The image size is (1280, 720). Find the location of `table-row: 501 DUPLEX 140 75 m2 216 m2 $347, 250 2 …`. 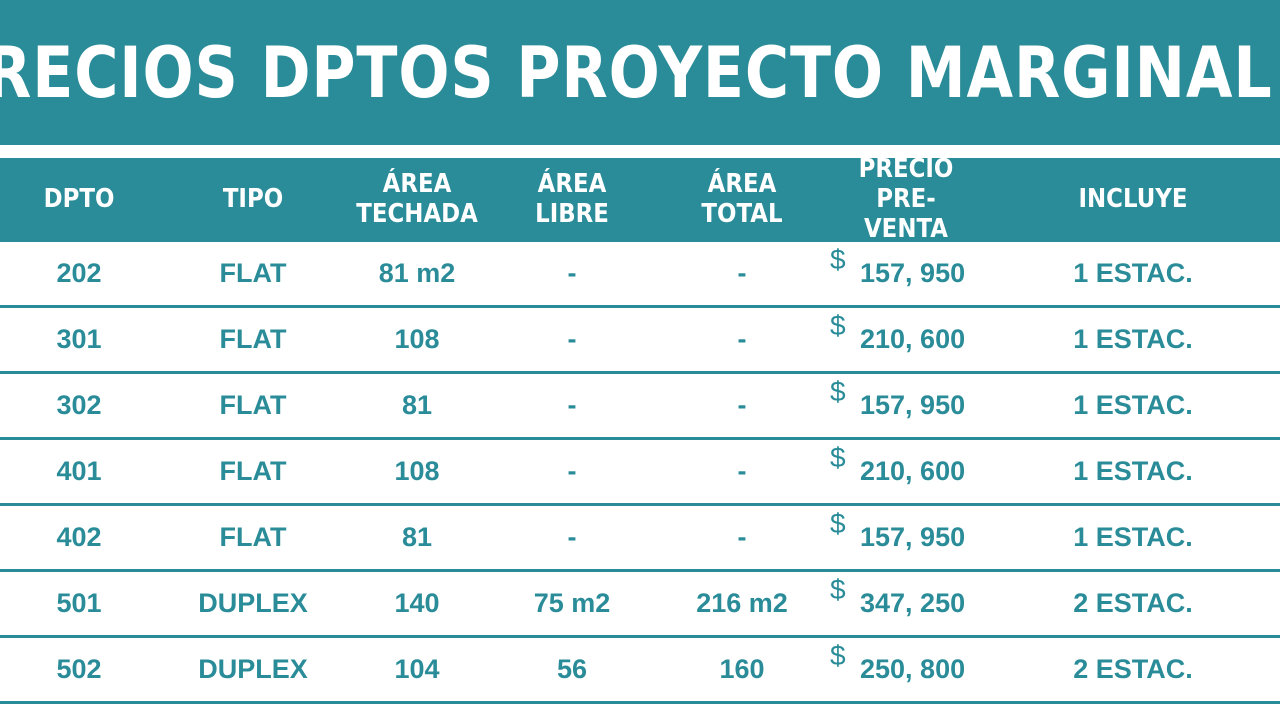

table-row: 501 DUPLEX 140 75 m2 216 m2 $347, 250 2 … is located at coordinates (640, 605).